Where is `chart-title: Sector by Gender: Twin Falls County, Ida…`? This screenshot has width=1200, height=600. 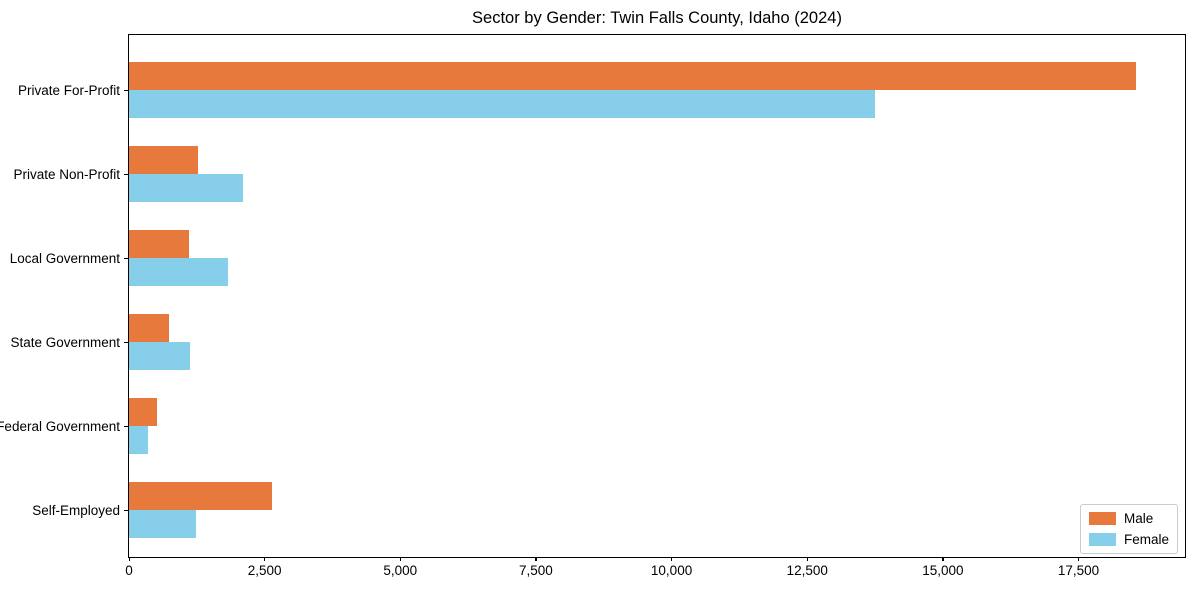
chart-title: Sector by Gender: Twin Falls County, Ida… is located at coordinates (657, 18).